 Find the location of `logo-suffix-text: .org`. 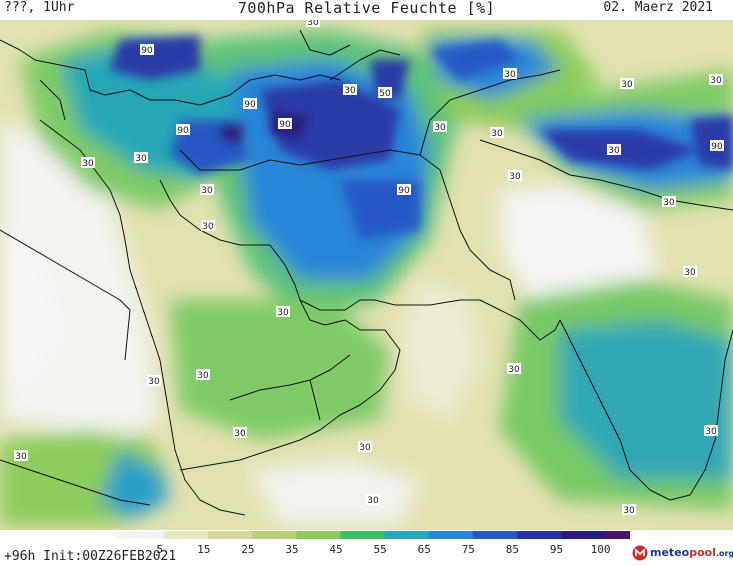

logo-suffix-text: .org is located at coordinates (724, 553).